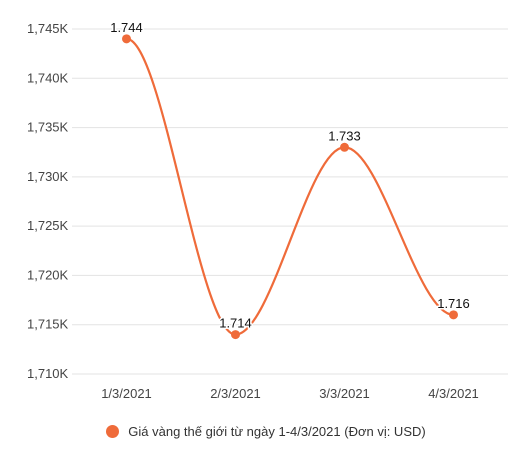 This screenshot has height=454, width=532. What do you see at coordinates (344, 135) in the screenshot?
I see `data-label: 1.733` at bounding box center [344, 135].